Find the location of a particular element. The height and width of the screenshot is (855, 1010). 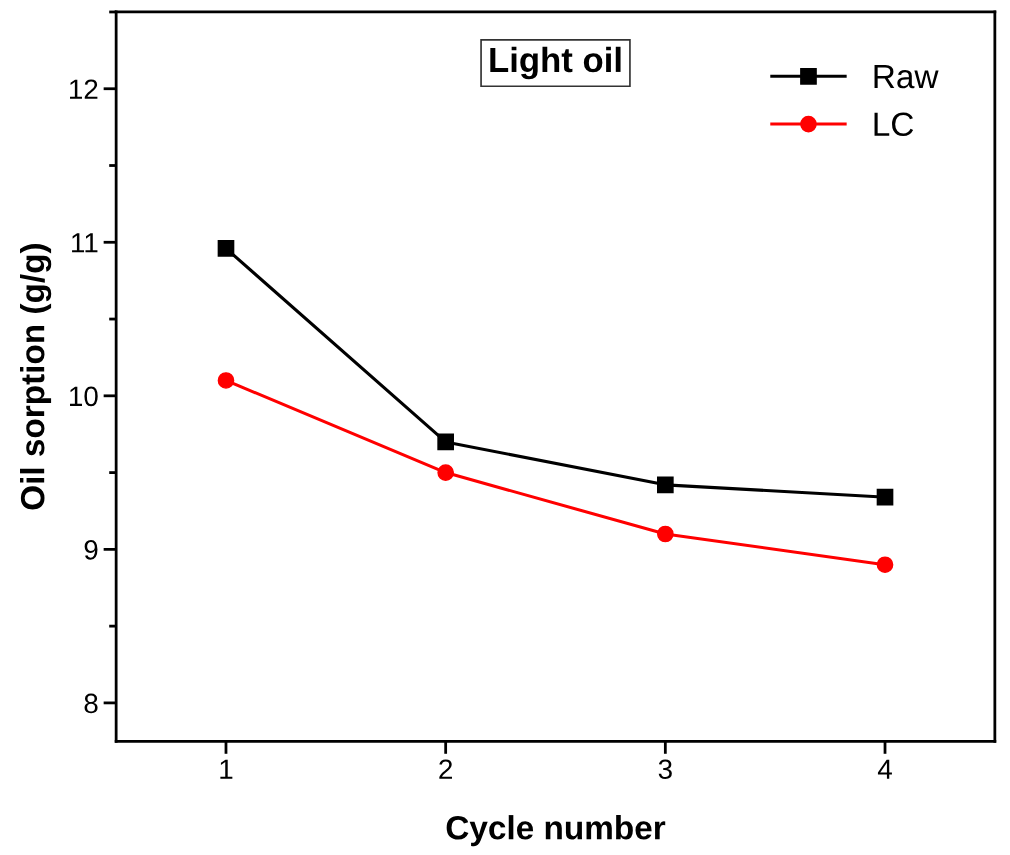

legend-label: LC is located at coordinates (894, 124).